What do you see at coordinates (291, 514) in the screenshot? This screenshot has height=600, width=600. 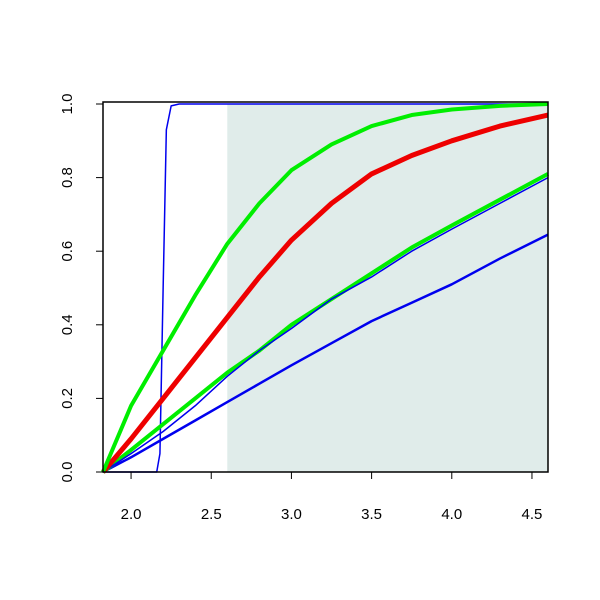 I see `x-tick-label: 3.0` at bounding box center [291, 514].